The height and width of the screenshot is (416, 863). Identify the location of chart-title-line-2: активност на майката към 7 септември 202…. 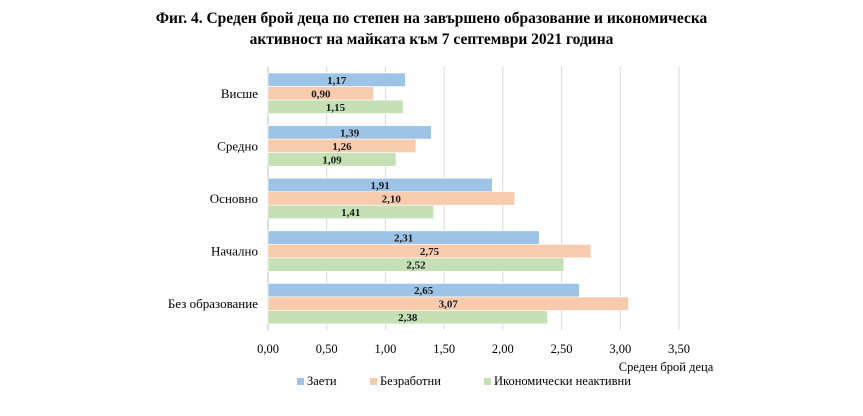
(431, 39).